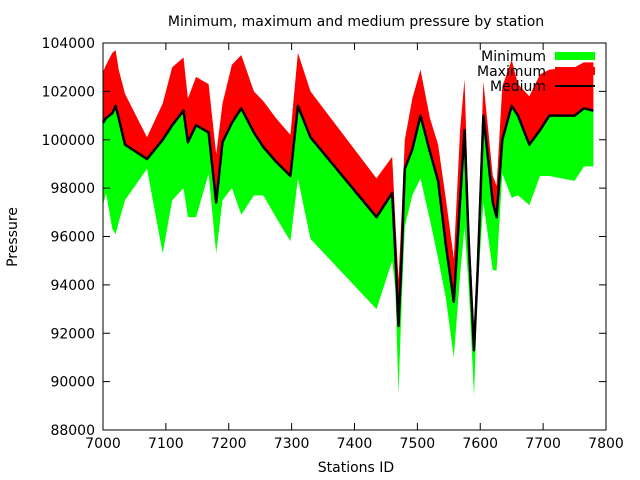 The height and width of the screenshot is (480, 640). Describe the element at coordinates (72, 383) in the screenshot. I see `y-tick-label: 90000` at that location.